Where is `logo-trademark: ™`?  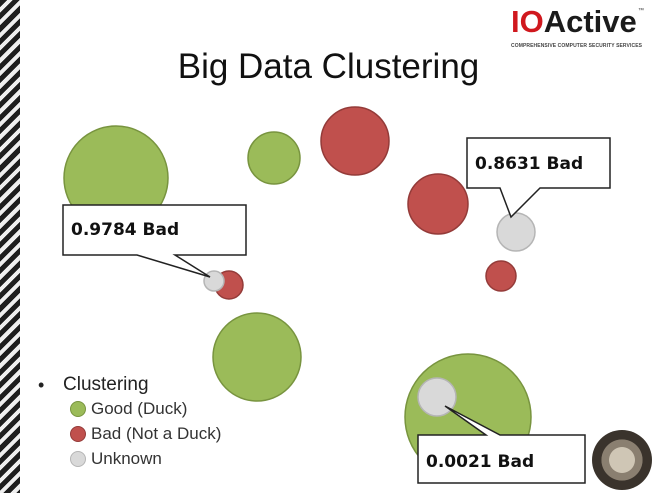
logo-trademark: ™ is located at coordinates (641, 11).